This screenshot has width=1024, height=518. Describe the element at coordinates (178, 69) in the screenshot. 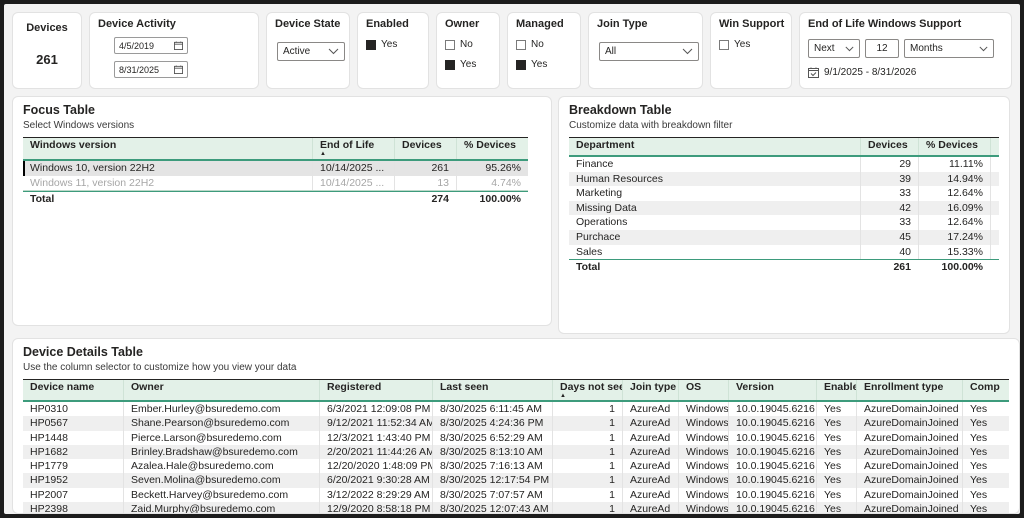

I see `calendar-icon` at that location.